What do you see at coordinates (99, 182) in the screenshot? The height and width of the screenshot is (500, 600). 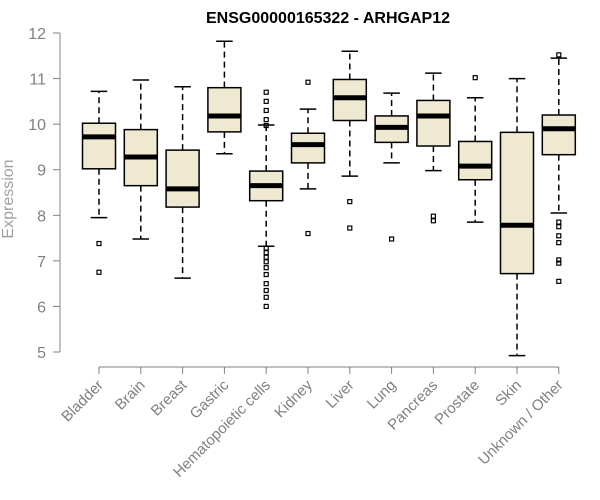 I see `box-bladder` at bounding box center [99, 182].